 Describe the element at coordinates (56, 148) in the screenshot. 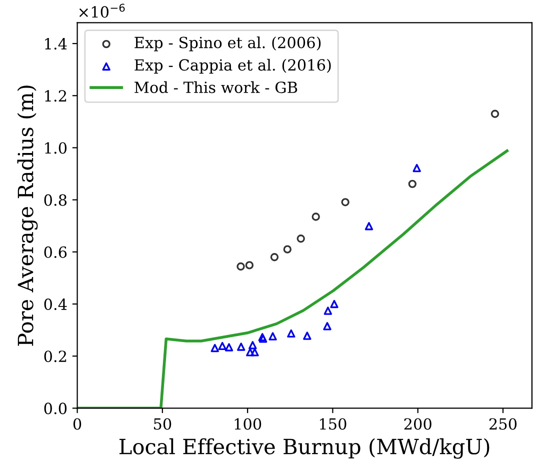

I see `y-tick-label: 1.0` at that location.